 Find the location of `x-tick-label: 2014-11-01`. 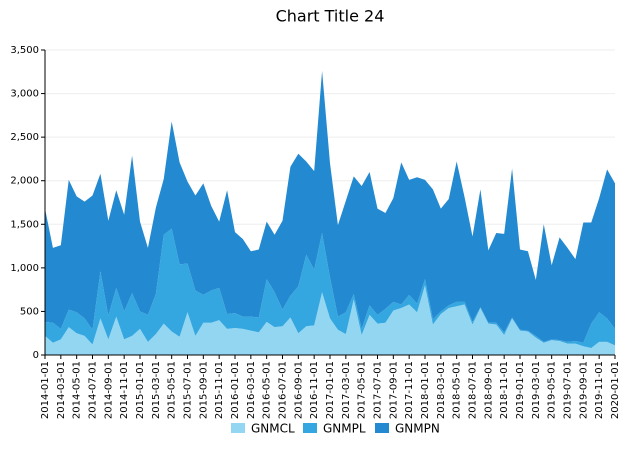

x-tick-label: 2014-11-01 is located at coordinates (124, 390).